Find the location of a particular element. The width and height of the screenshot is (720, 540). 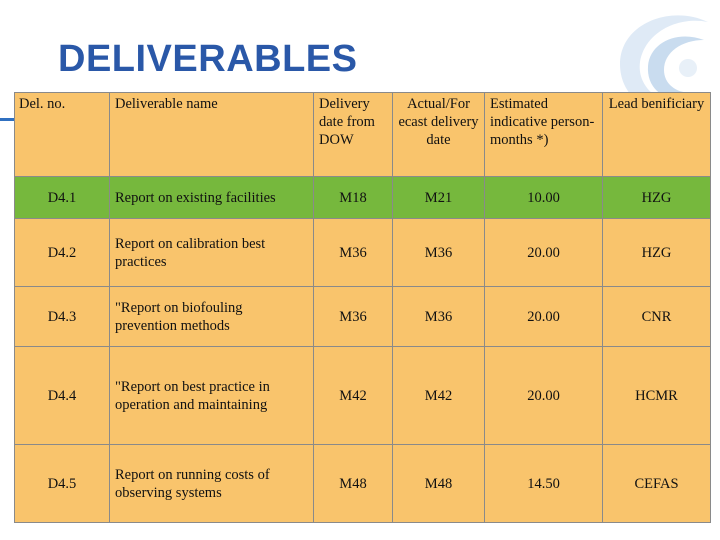

cell-delivery-date: M42 is located at coordinates (353, 395).